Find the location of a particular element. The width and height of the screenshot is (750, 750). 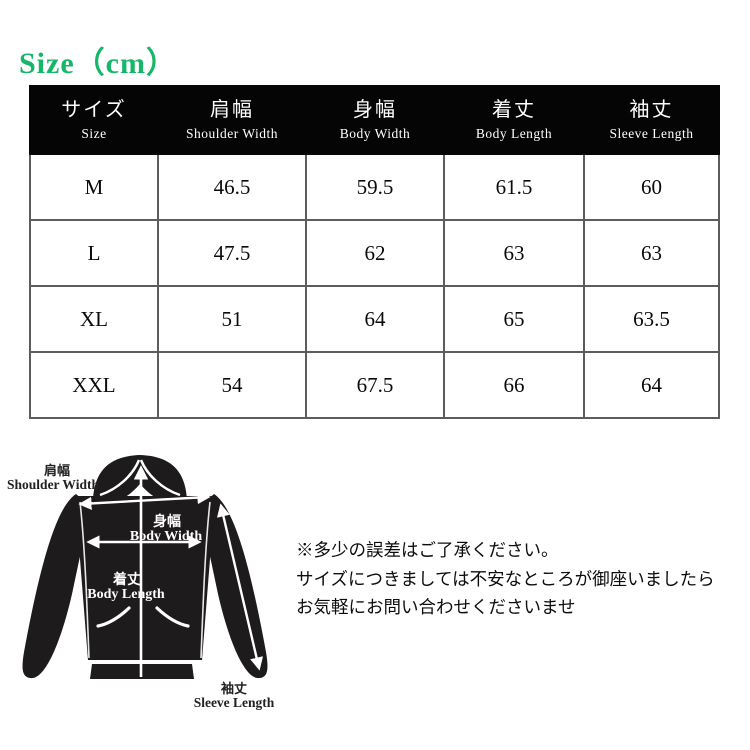

size-label: XL is located at coordinates (94, 319).